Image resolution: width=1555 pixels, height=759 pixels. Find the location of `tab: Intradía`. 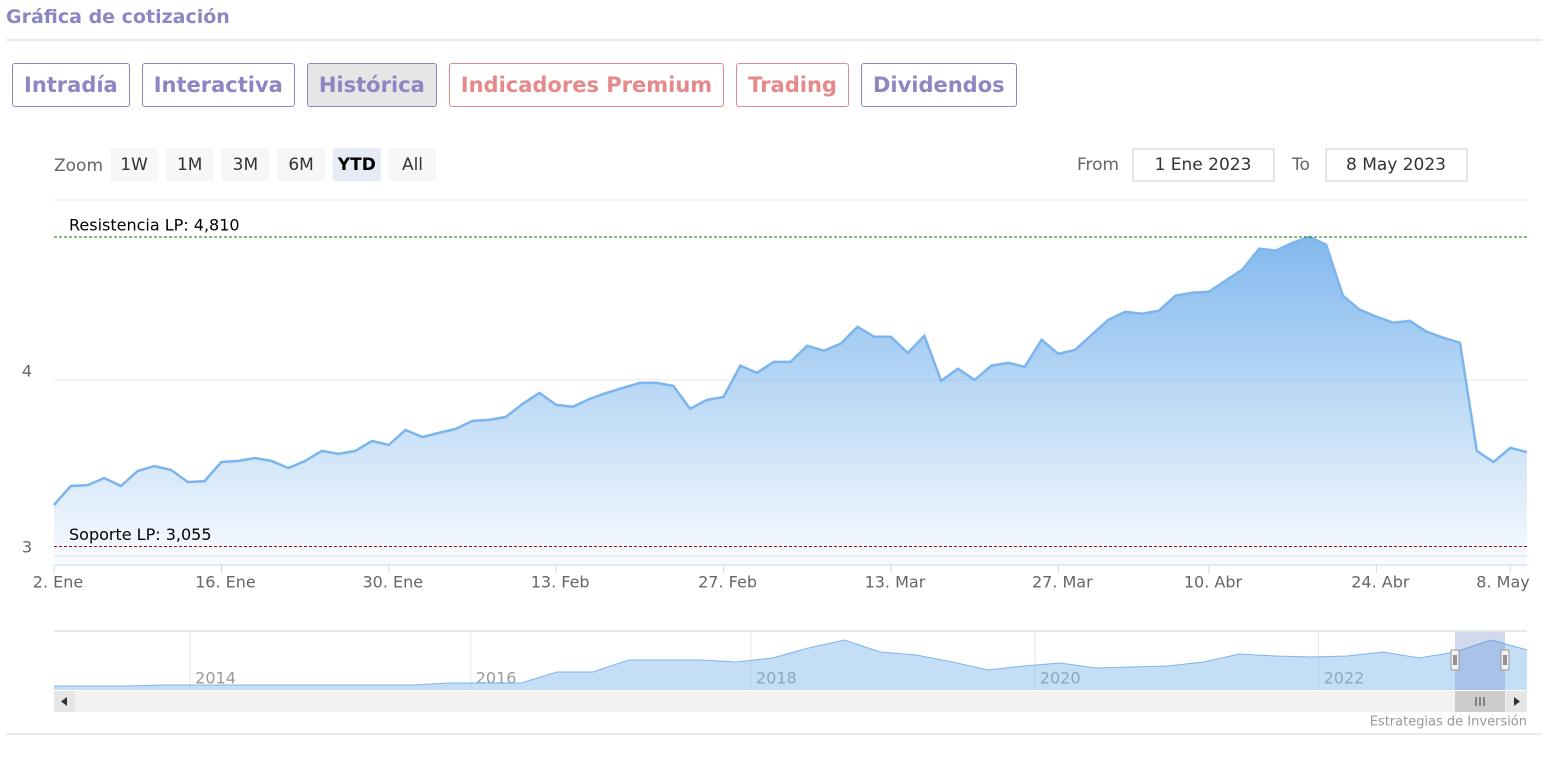

tab: Intradía is located at coordinates (71, 85).